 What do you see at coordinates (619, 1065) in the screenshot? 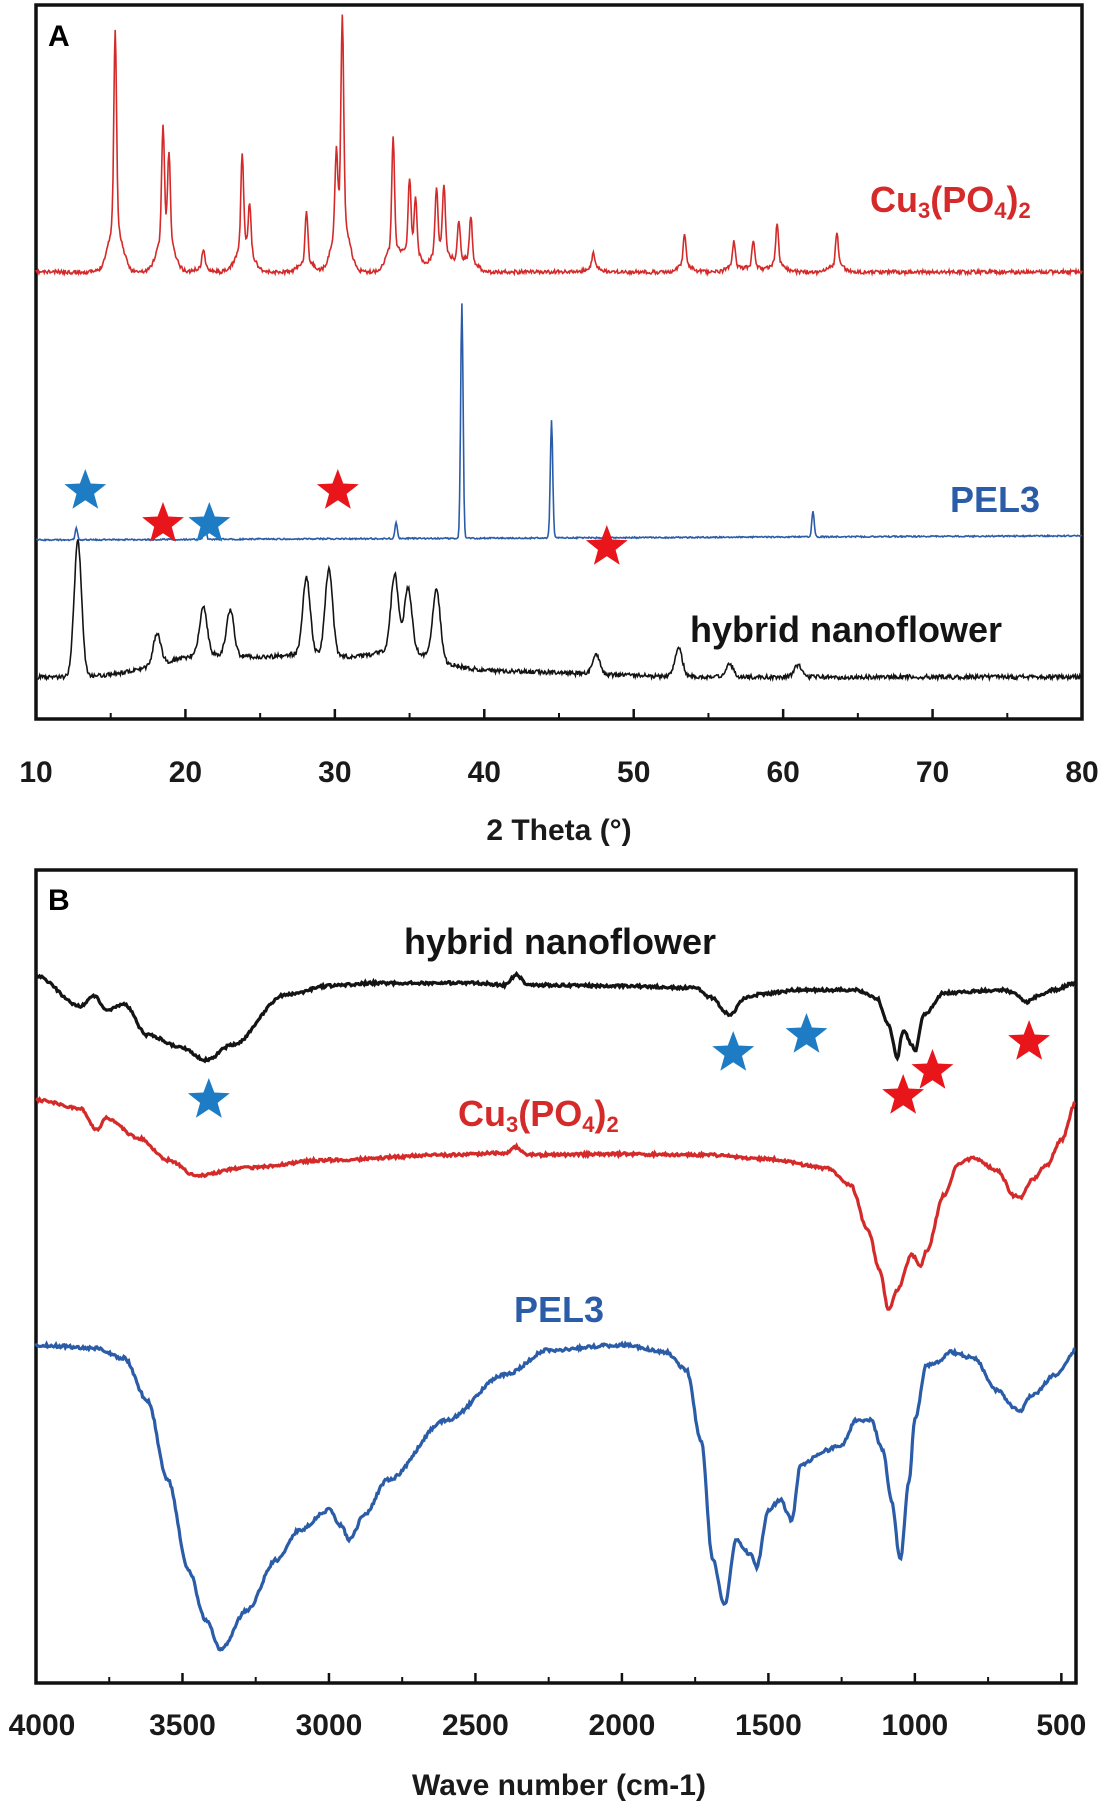
I see `panel-b-markers` at bounding box center [619, 1065].